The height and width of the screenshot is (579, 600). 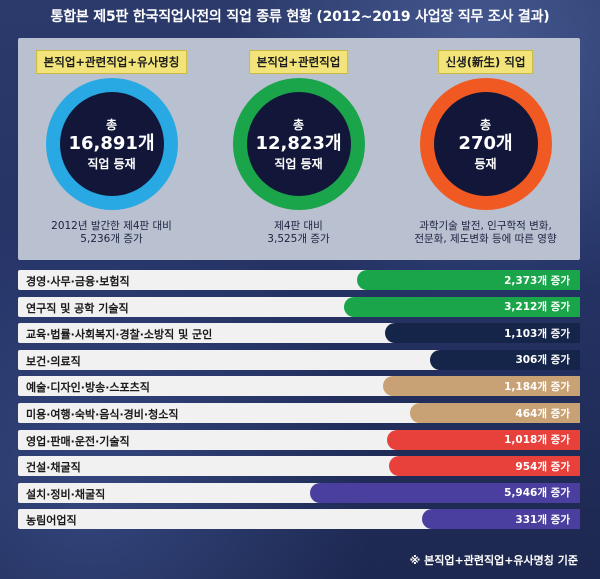 What do you see at coordinates (78, 281) in the screenshot?
I see `bar-category-label: 경영·사무·금융·보험직` at bounding box center [78, 281].